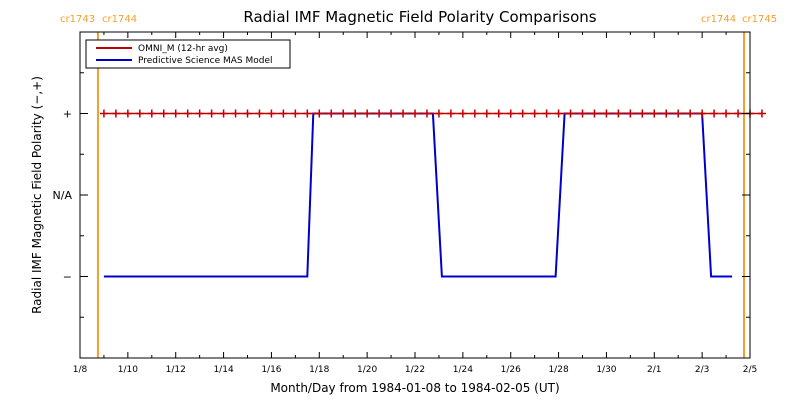  Describe the element at coordinates (606, 370) in the screenshot. I see `x-tick-label: 1/30` at that location.